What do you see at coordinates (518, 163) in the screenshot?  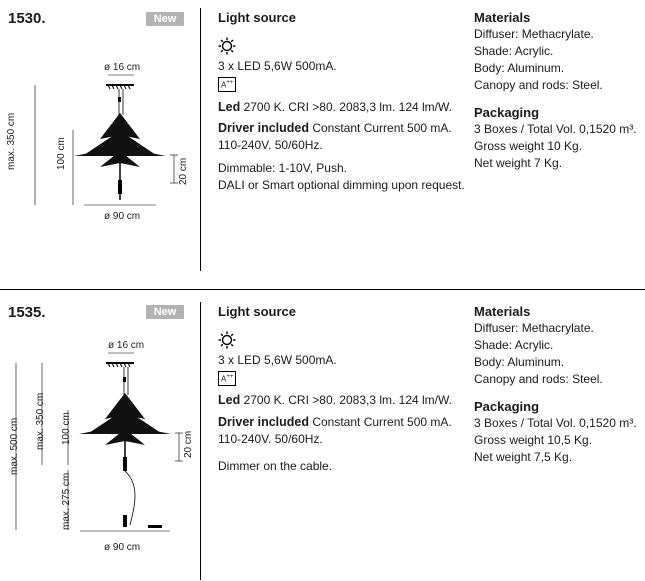 I see `packaging-item: Net weight 7 Kg.` at bounding box center [518, 163].